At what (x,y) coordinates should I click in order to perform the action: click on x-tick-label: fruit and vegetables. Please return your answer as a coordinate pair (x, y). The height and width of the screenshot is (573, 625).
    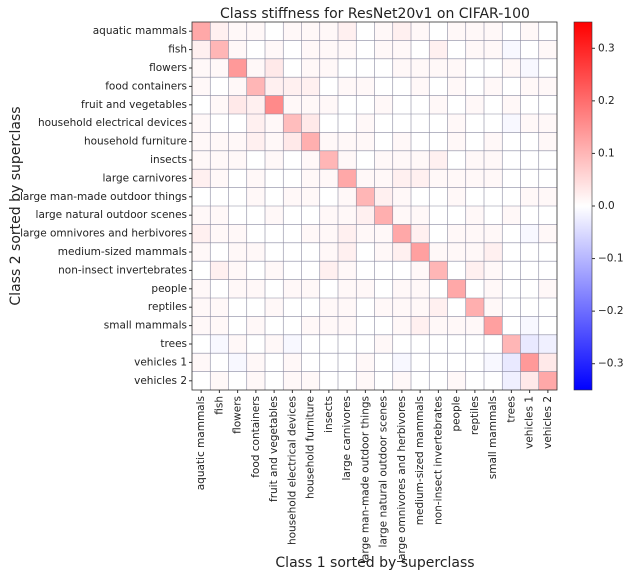
    Looking at the image, I should click on (274, 449).